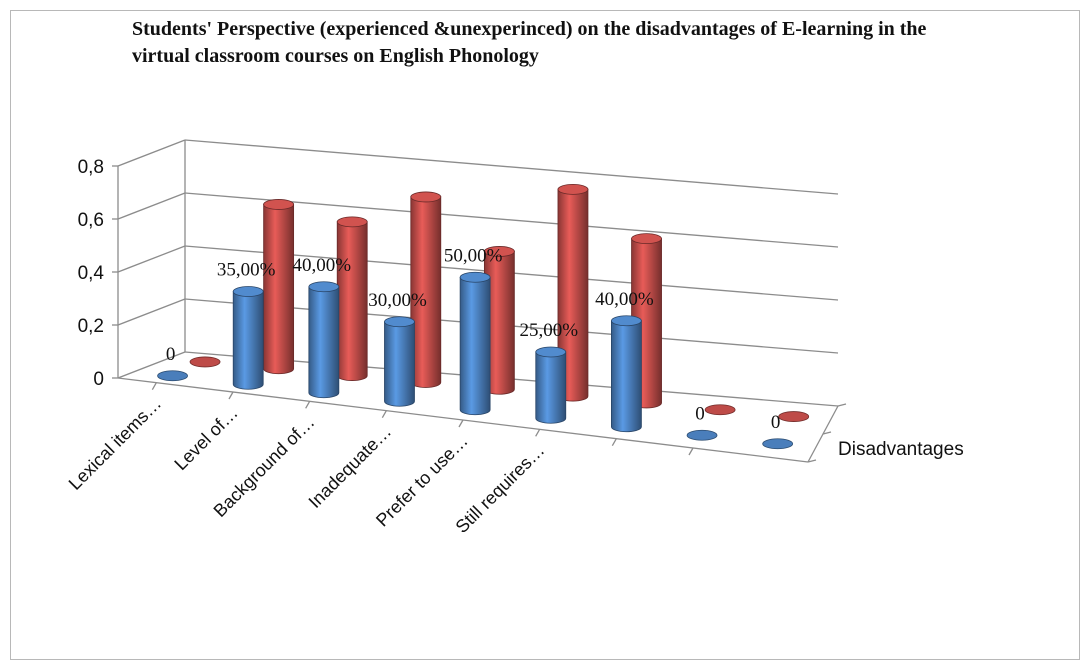 The width and height of the screenshot is (1089, 669). I want to click on y-tick-label: 0,4, so click(91, 273).